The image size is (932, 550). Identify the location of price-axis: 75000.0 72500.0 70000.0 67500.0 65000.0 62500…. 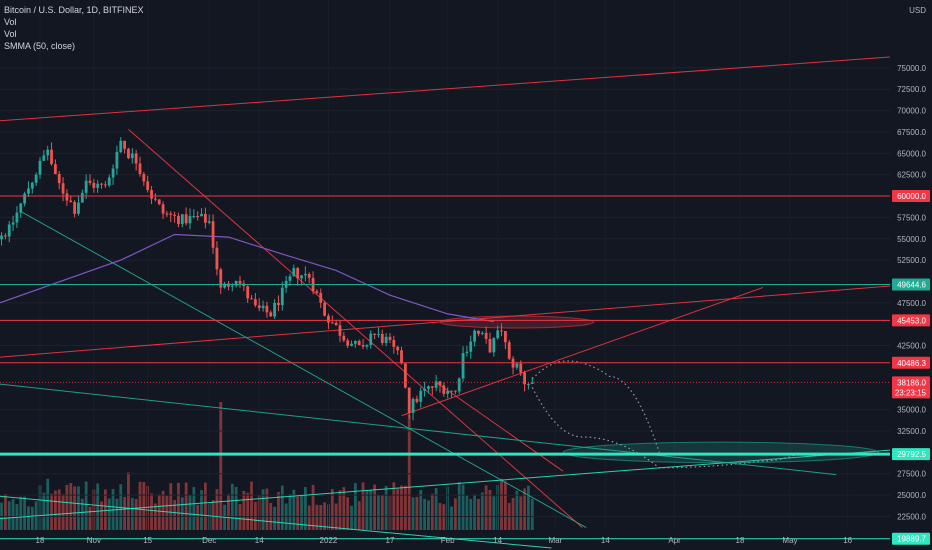
(911, 263).